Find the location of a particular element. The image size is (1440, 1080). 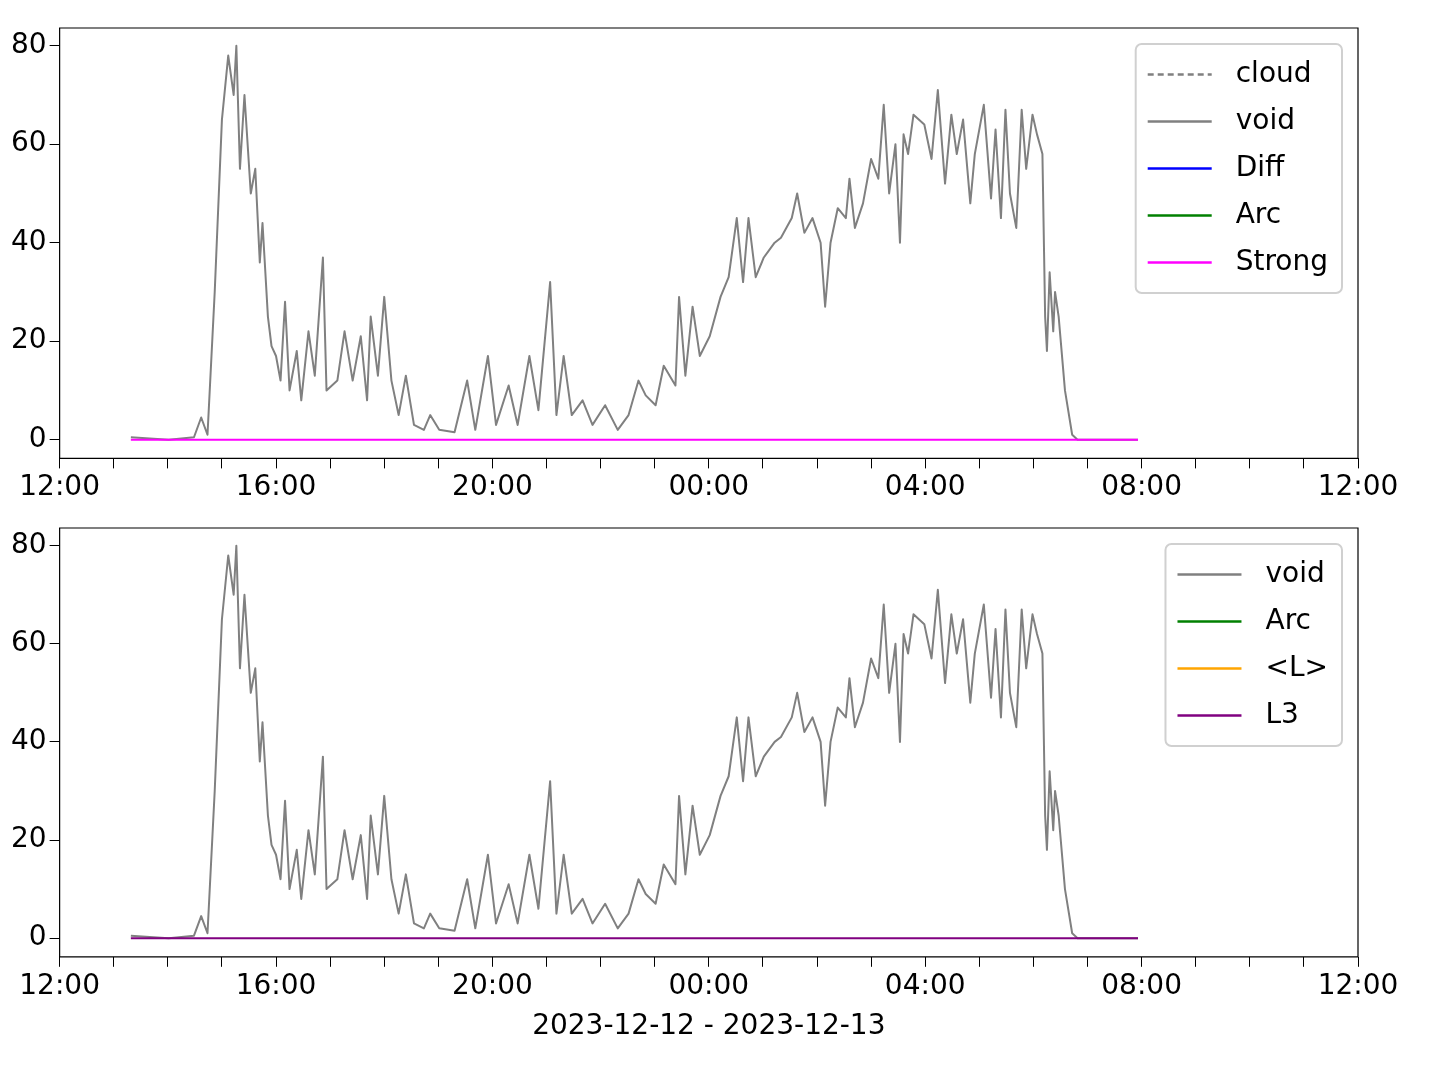

x-axis-title: 2023-12-12 - 2023-12-13 is located at coordinates (709, 1025).